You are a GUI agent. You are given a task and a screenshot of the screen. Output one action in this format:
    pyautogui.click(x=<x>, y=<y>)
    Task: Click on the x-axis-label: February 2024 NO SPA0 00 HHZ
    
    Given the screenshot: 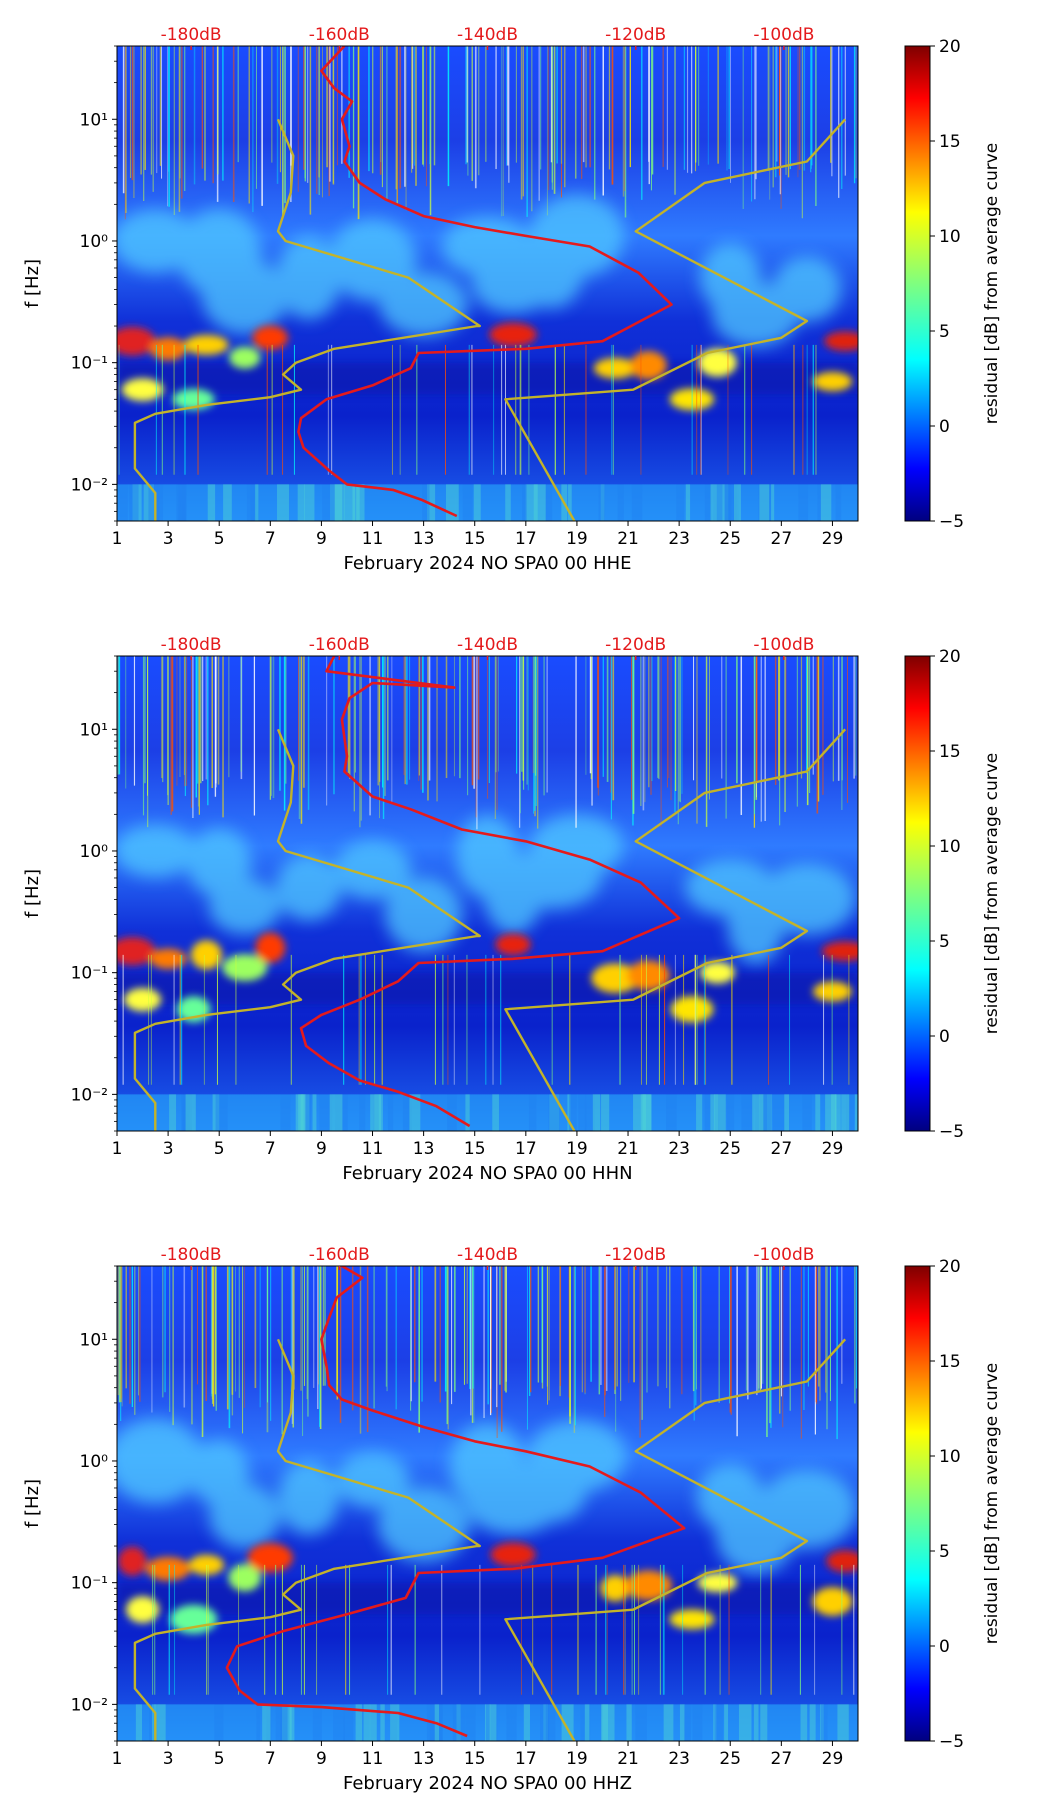 What is the action you would take?
    pyautogui.click(x=487, y=1783)
    